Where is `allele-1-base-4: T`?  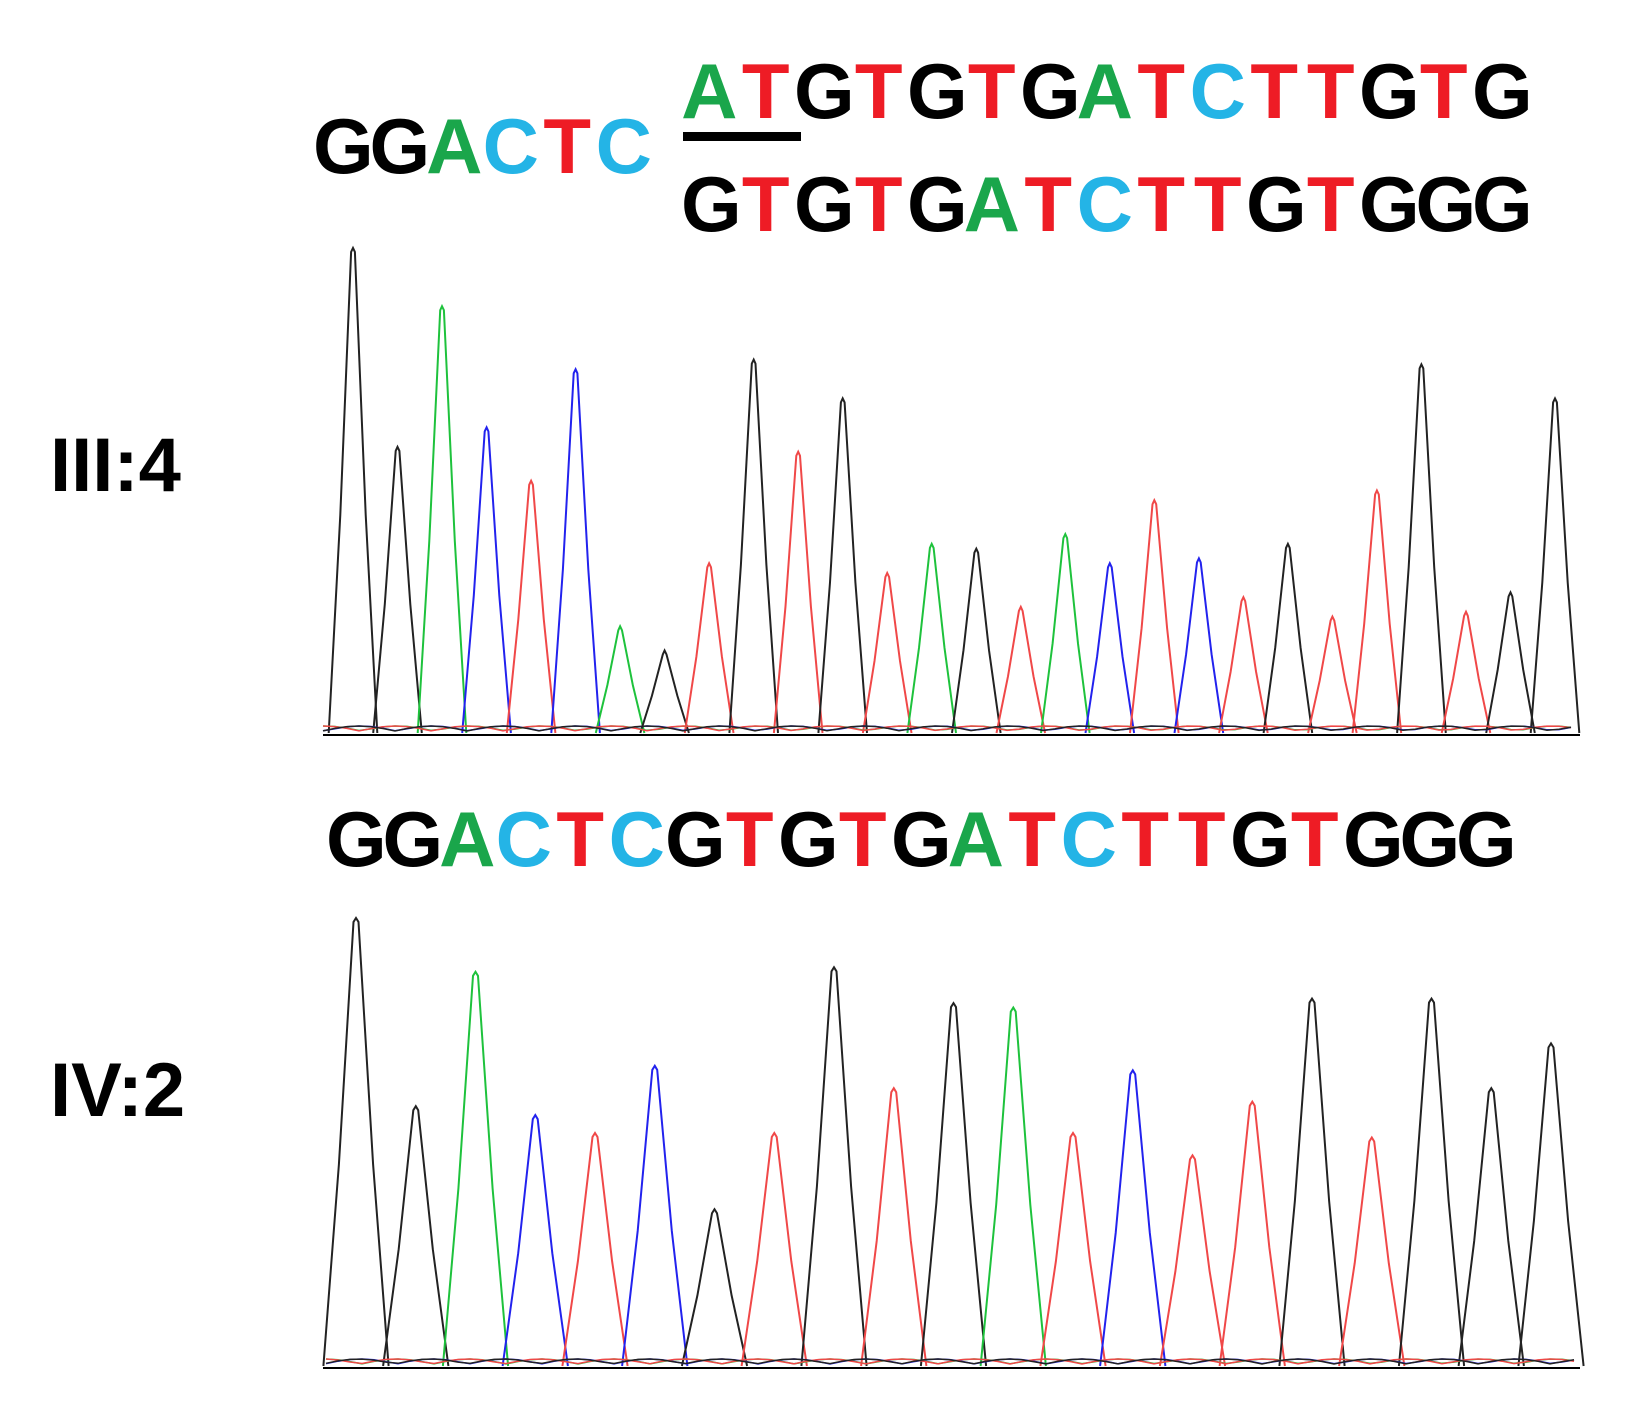 allele-1-base-4: T is located at coordinates (878, 91).